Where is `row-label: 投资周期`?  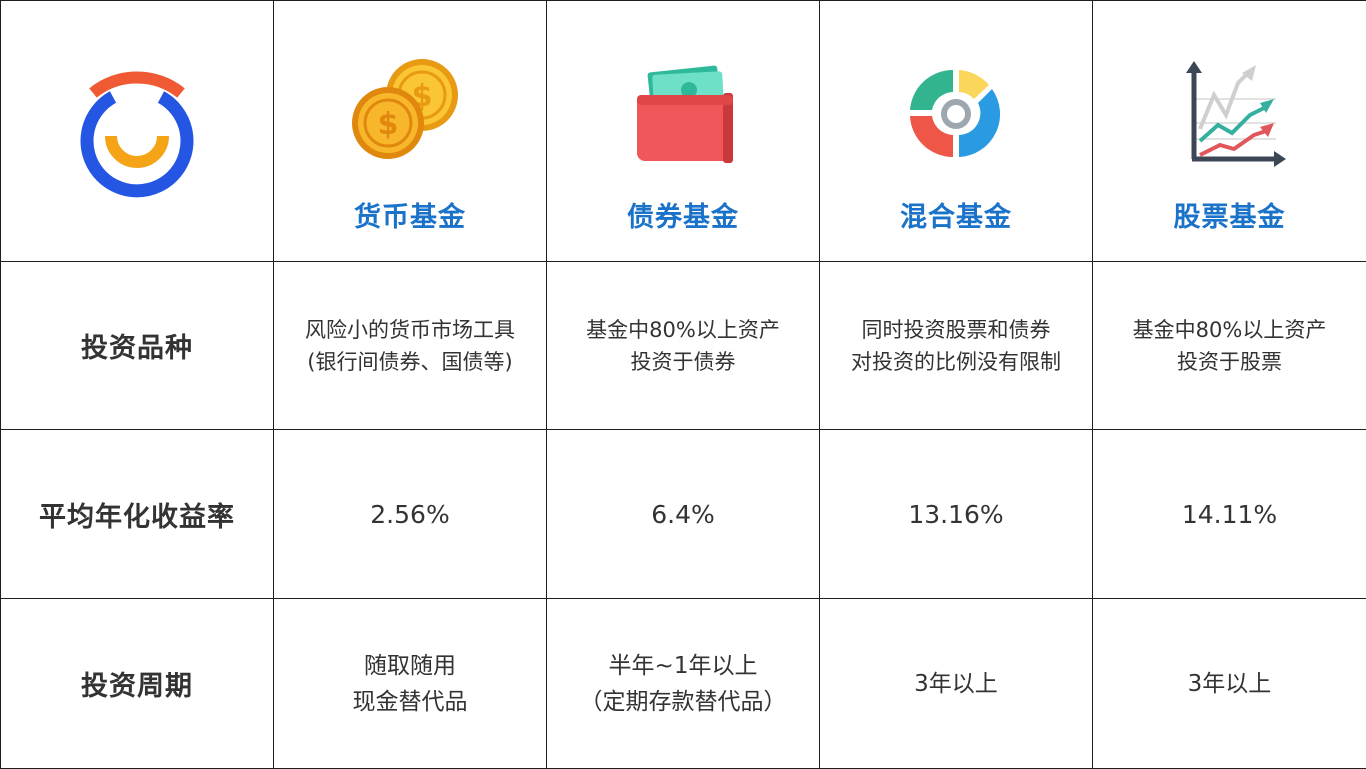
row-label: 投资周期 is located at coordinates (137, 684).